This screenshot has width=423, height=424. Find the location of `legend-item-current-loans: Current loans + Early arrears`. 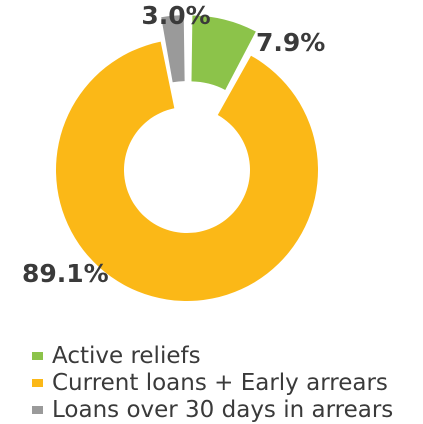

legend-item-current-loans: Current loans + Early arrears is located at coordinates (212, 382).